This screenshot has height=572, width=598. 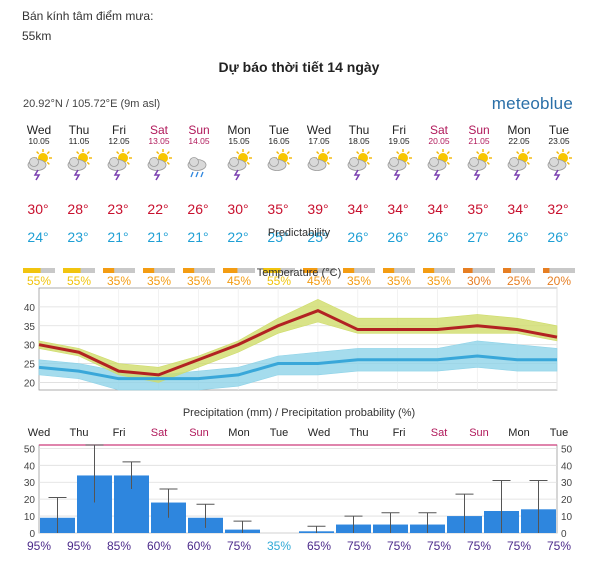 I want to click on min-temp: 25°, so click(x=317, y=237).